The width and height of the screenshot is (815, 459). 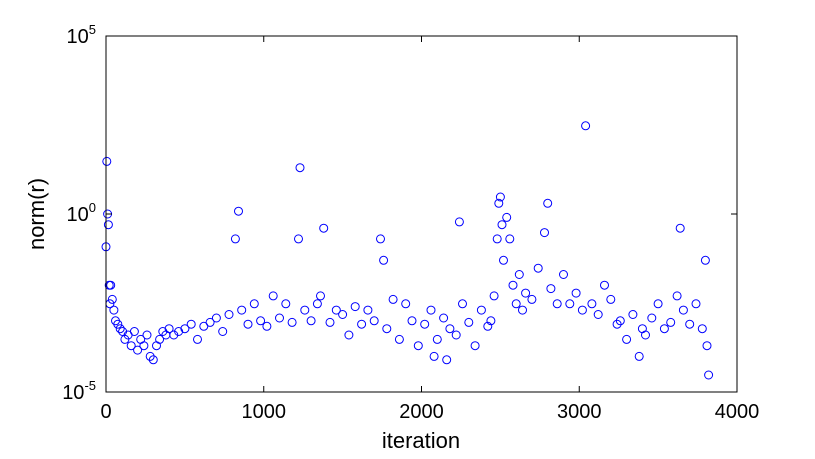 I want to click on x-tick-label: 2000, so click(x=421, y=412).